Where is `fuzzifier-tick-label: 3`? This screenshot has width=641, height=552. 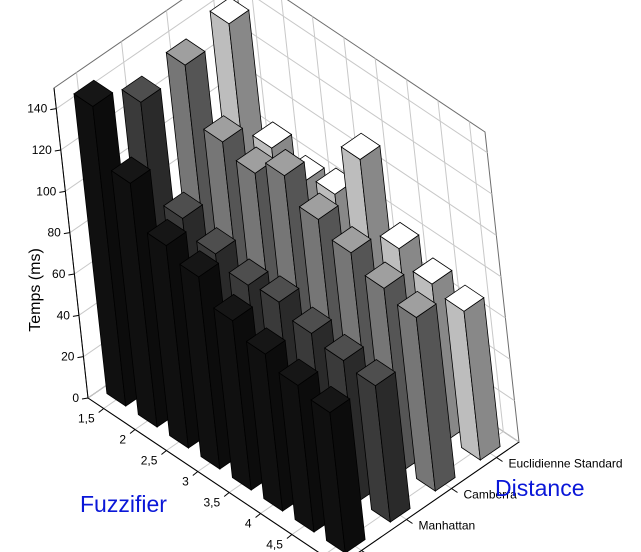 fuzzifier-tick-label: 3 is located at coordinates (185, 482).